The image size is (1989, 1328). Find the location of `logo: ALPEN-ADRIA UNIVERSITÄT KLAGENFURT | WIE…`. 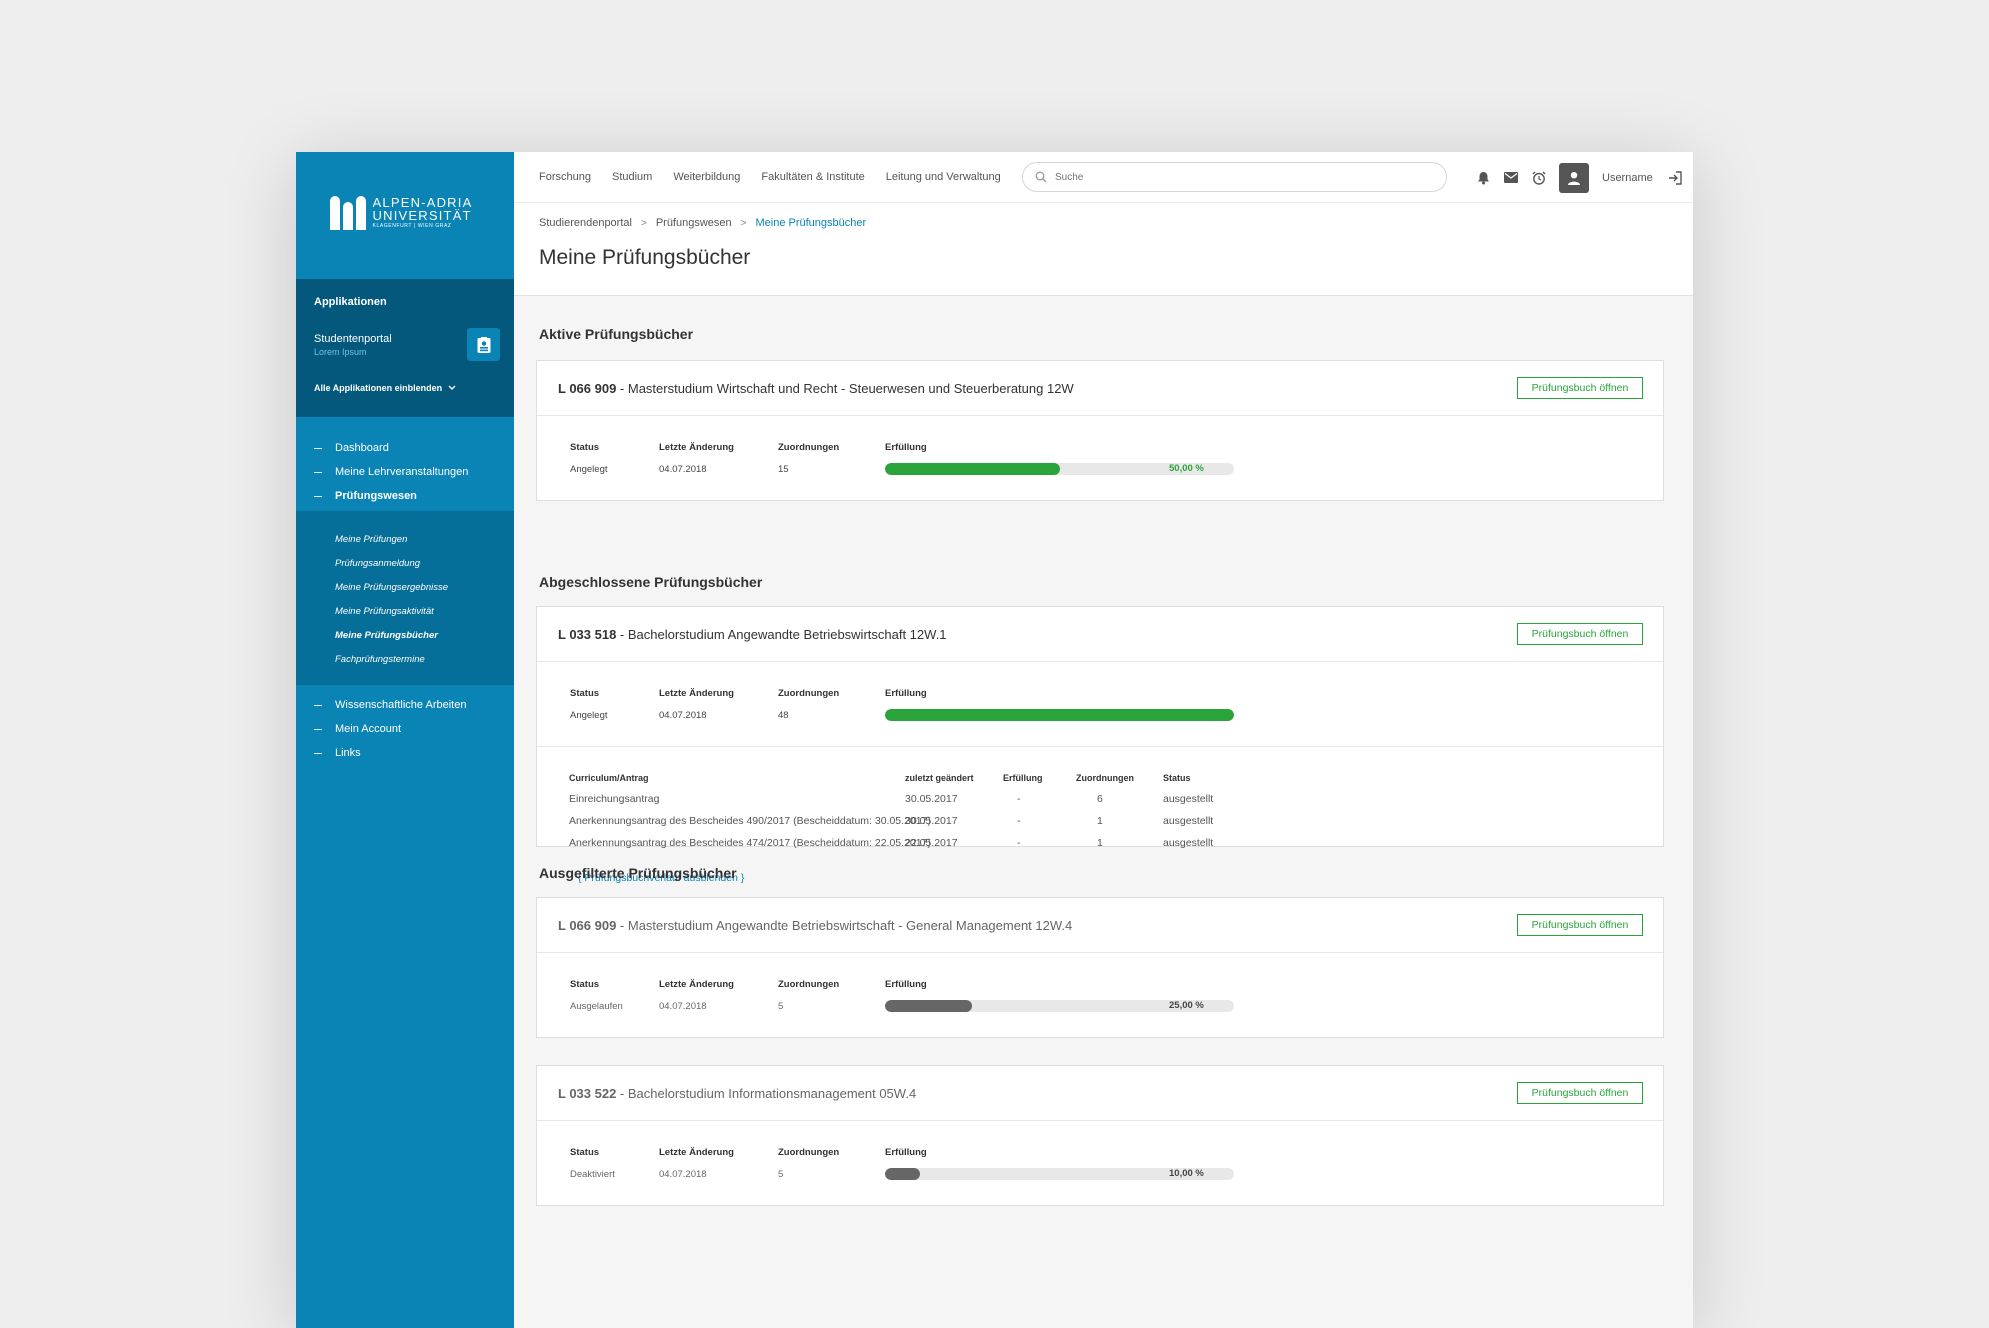

logo: ALPEN-ADRIA UNIVERSITÄT KLAGENFURT | WIE… is located at coordinates (405, 215).